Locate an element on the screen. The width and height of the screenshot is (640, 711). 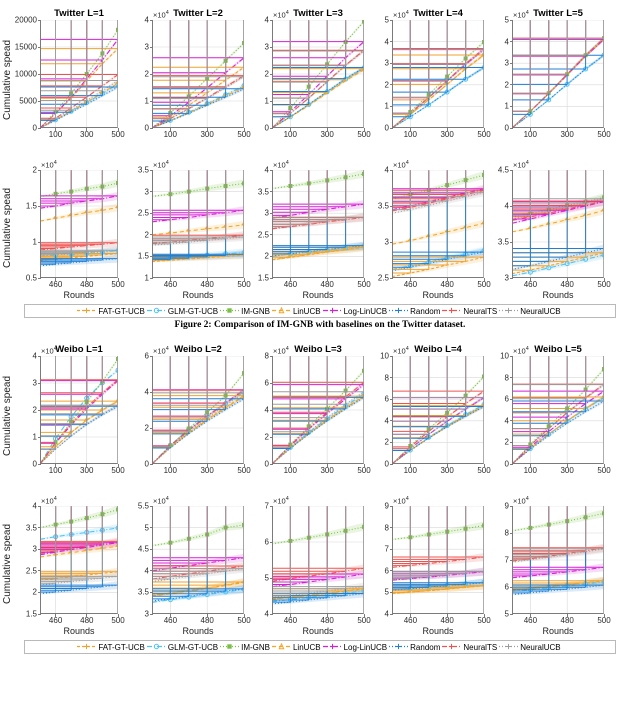
chart-panel: ×104 5.5 5 4.5 4 3.5 3 460 480 500 Rounds is located at coordinates (188, 566).